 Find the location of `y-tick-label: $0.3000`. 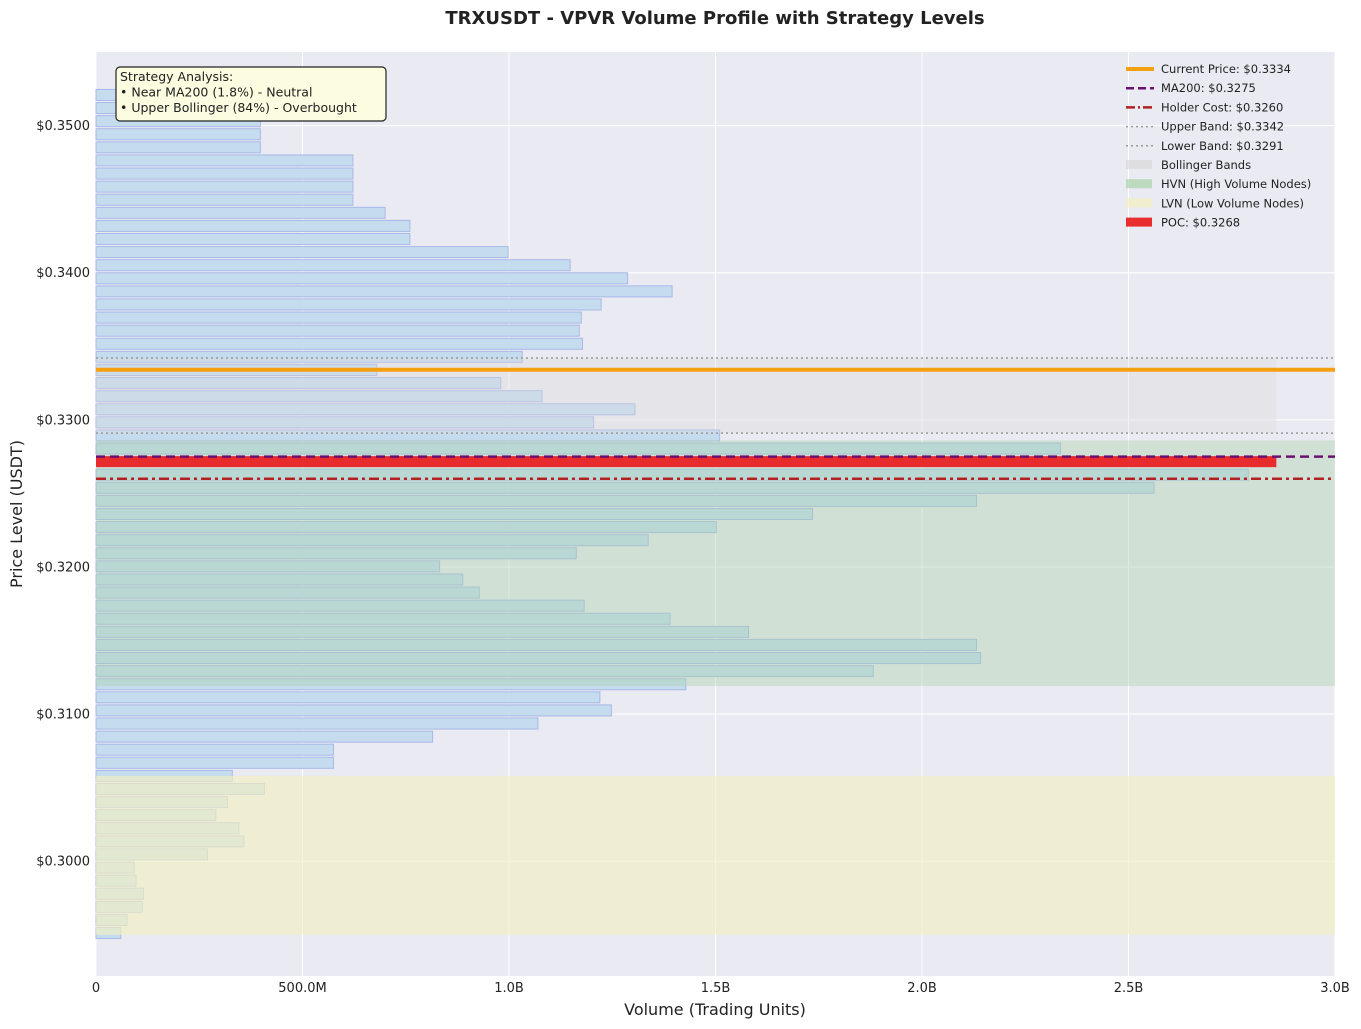

y-tick-label: $0.3000 is located at coordinates (63, 862).